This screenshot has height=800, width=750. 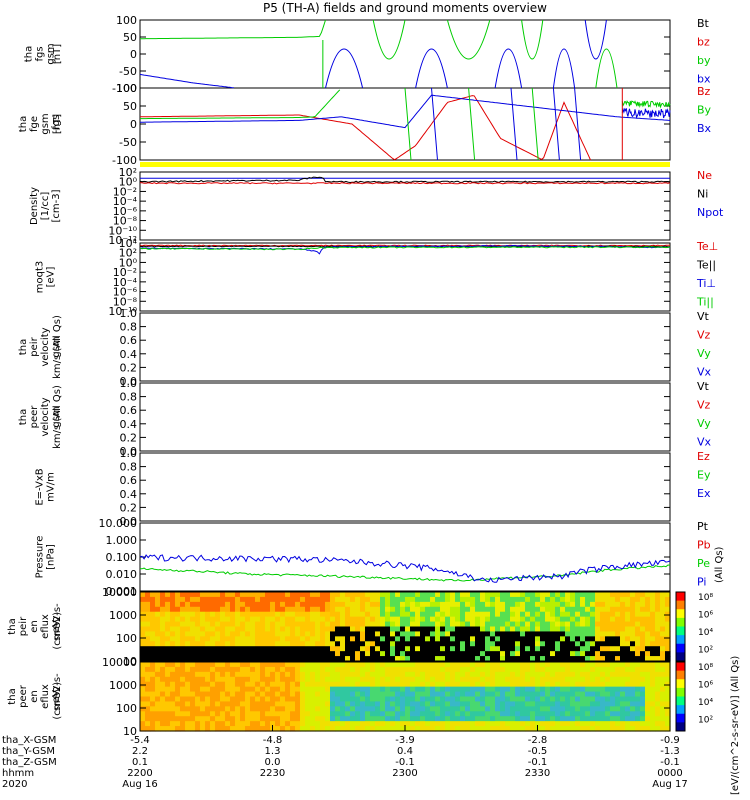 What do you see at coordinates (23, 626) in the screenshot?
I see `y-axis-label: peir` at bounding box center [23, 626].